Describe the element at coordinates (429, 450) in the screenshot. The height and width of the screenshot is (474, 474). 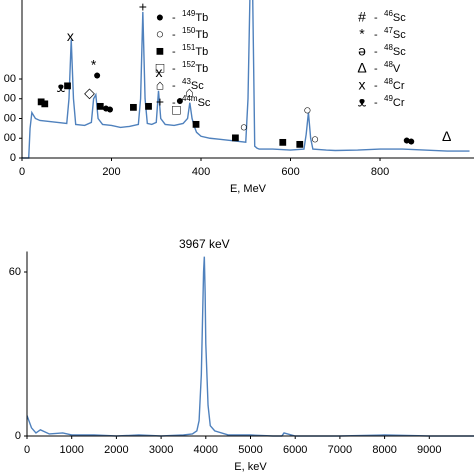
I see `x-tick-label: 9000` at that location.